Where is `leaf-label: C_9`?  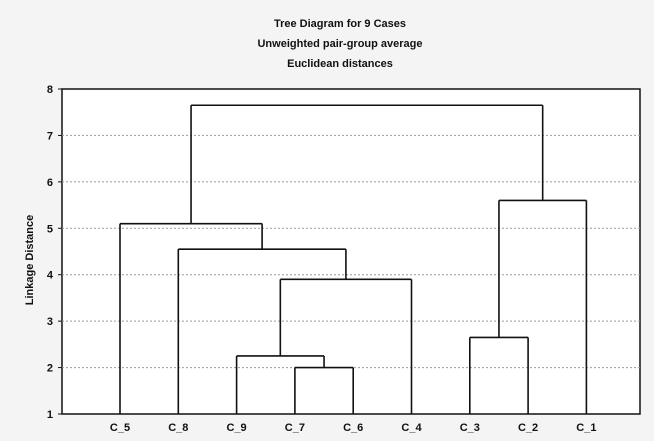
leaf-label: C_9 is located at coordinates (237, 428).